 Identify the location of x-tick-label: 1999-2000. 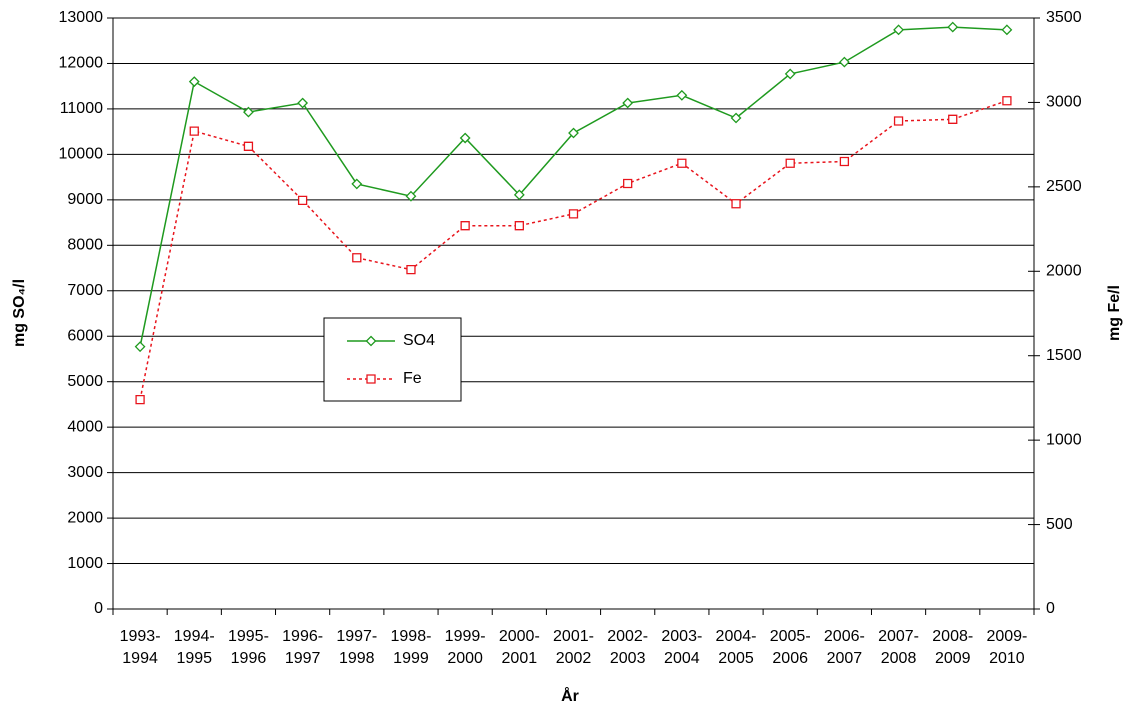
(465, 647).